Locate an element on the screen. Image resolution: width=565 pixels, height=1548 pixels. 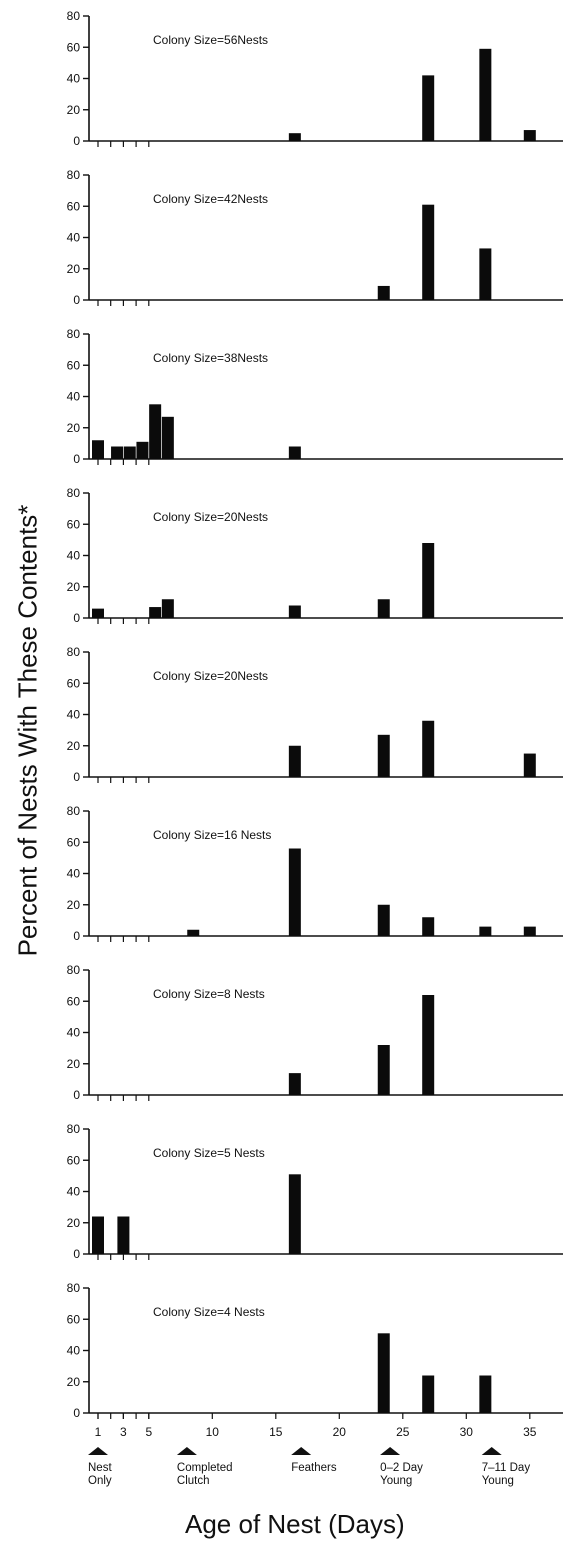
panel-title: Colony Size=5 Nests is located at coordinates (209, 1153).